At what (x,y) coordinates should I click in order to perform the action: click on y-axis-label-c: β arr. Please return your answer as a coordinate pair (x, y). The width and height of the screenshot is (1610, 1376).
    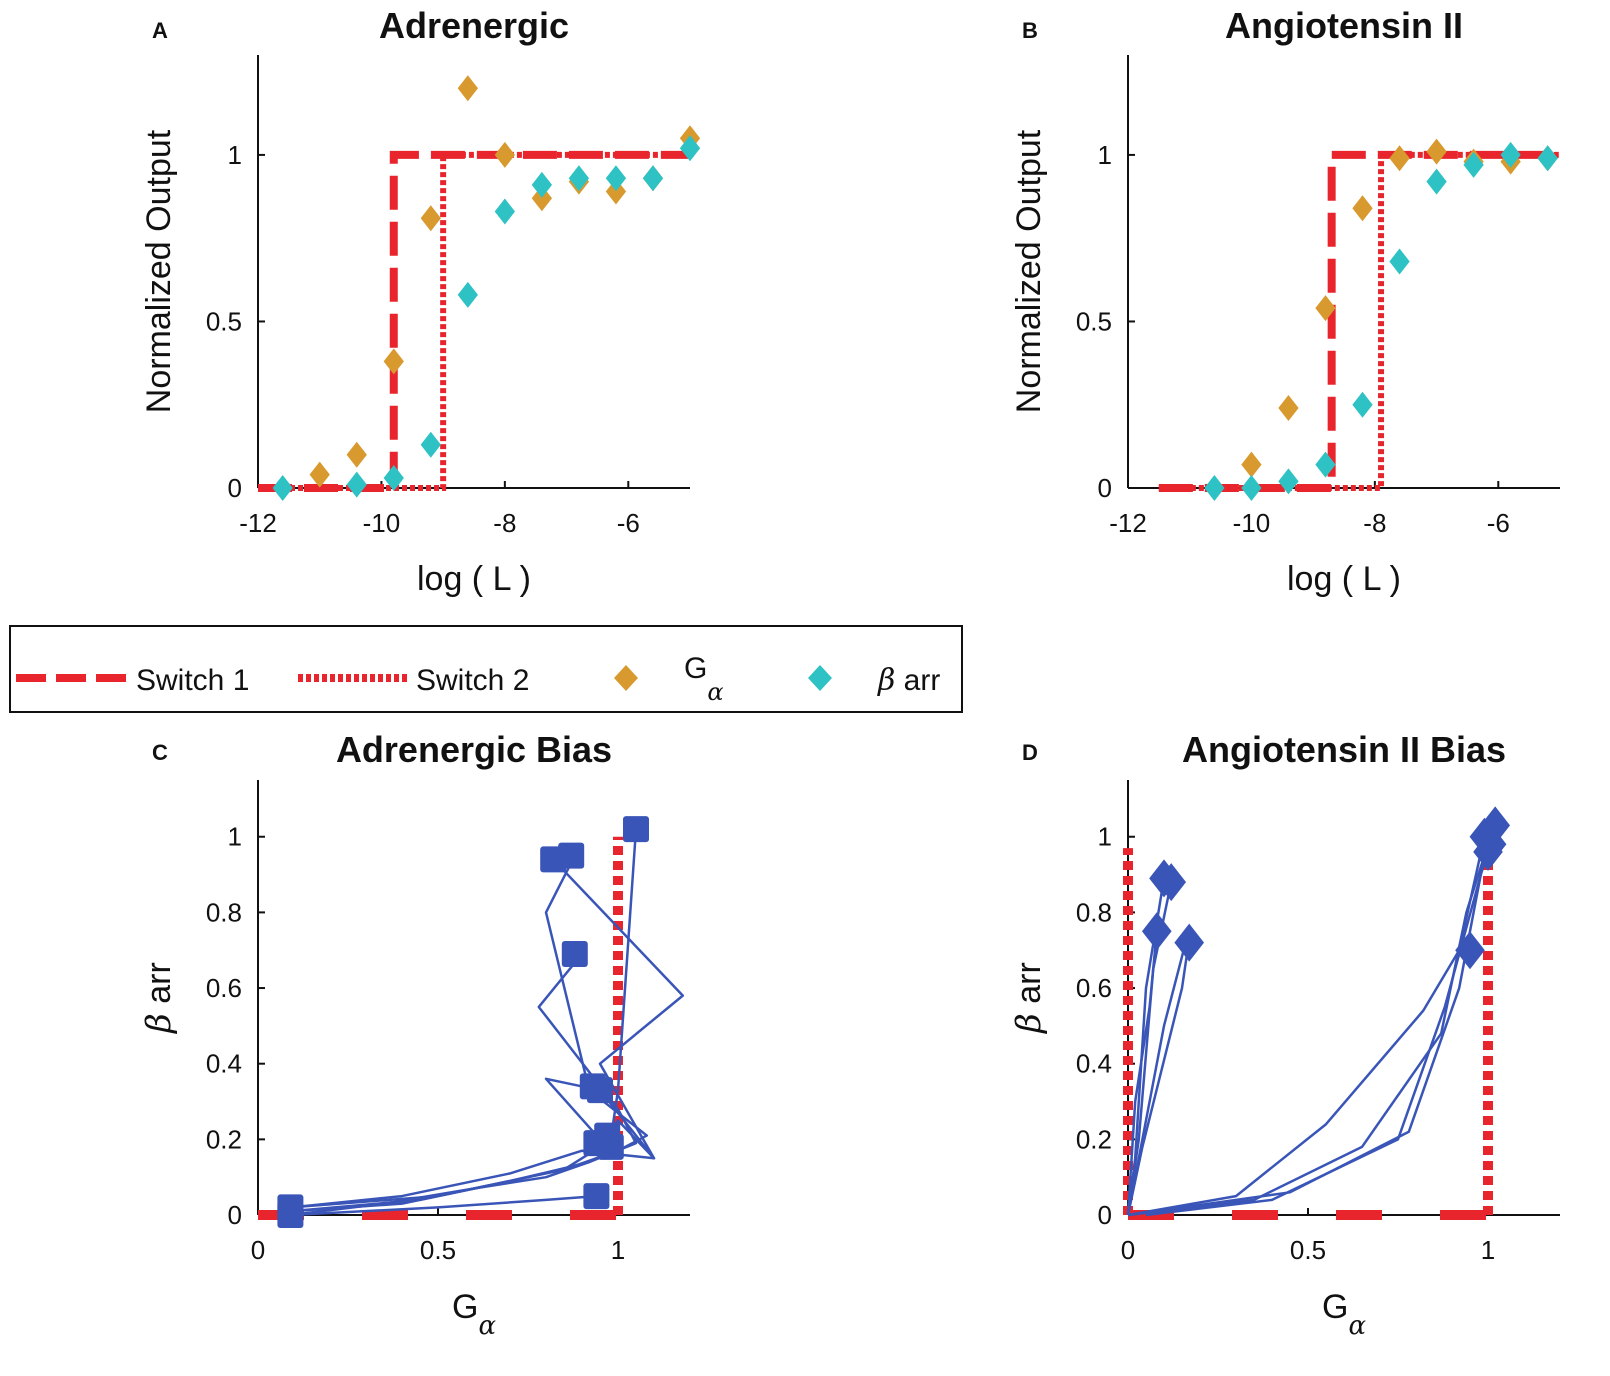
    Looking at the image, I should click on (159, 998).